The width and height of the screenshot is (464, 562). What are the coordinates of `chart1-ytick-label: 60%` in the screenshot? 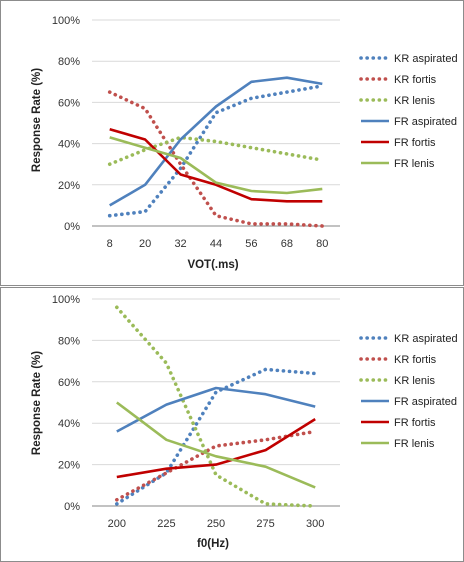 It's located at (69, 103).